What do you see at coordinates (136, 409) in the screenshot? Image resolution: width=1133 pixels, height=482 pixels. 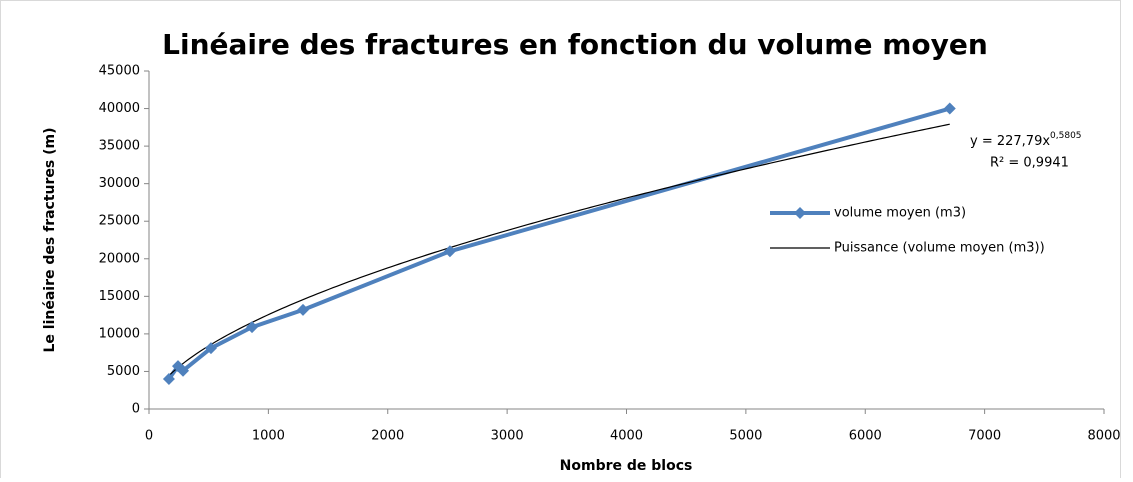 I see `y-tick-label: 0` at bounding box center [136, 409].